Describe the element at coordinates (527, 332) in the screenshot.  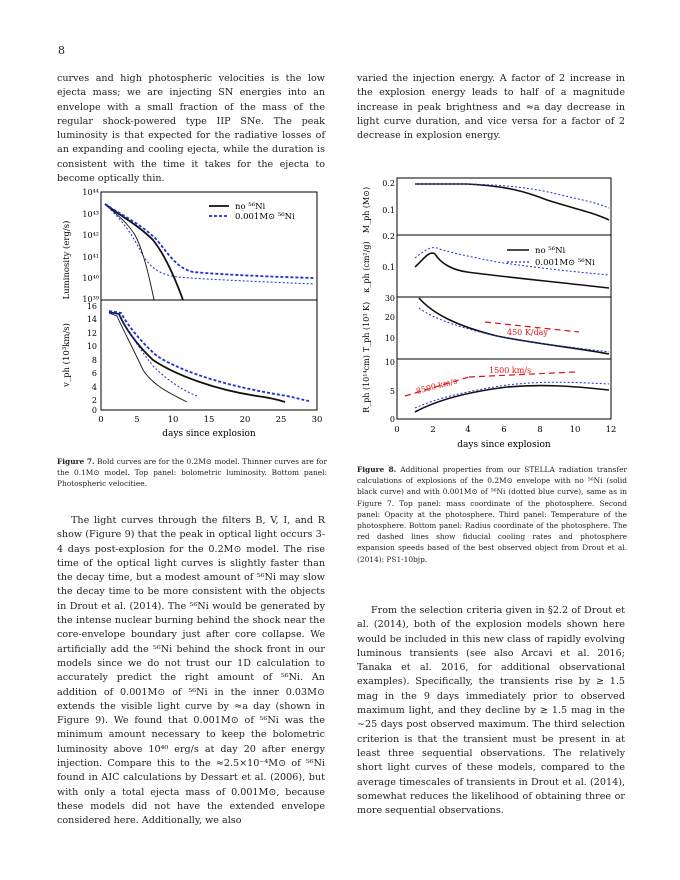
I see `fig8-annotation-cooling: 450 K/day` at that location.